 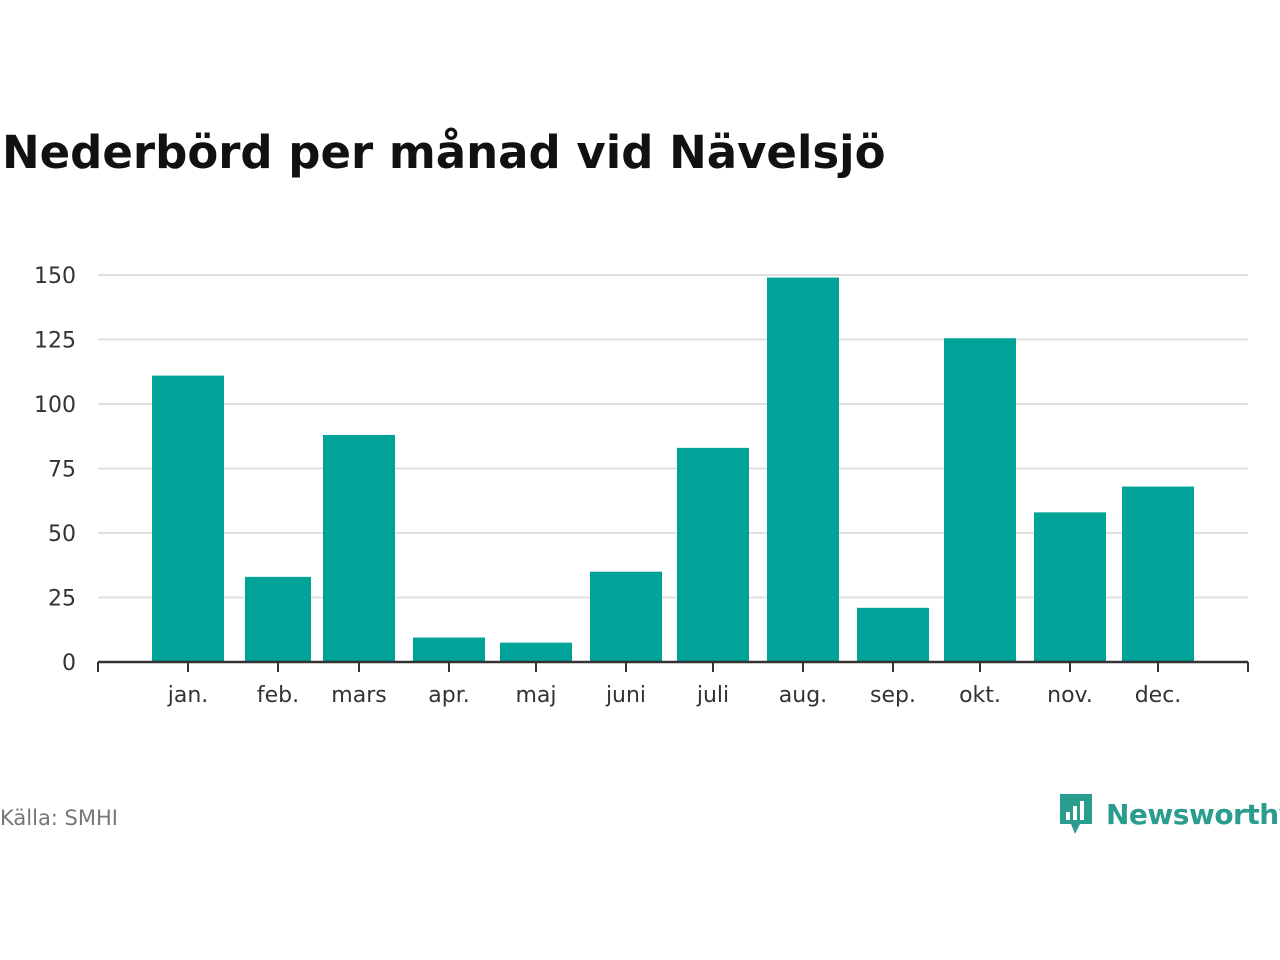 I want to click on newsworthy-logo-icon, so click(x=1076, y=814).